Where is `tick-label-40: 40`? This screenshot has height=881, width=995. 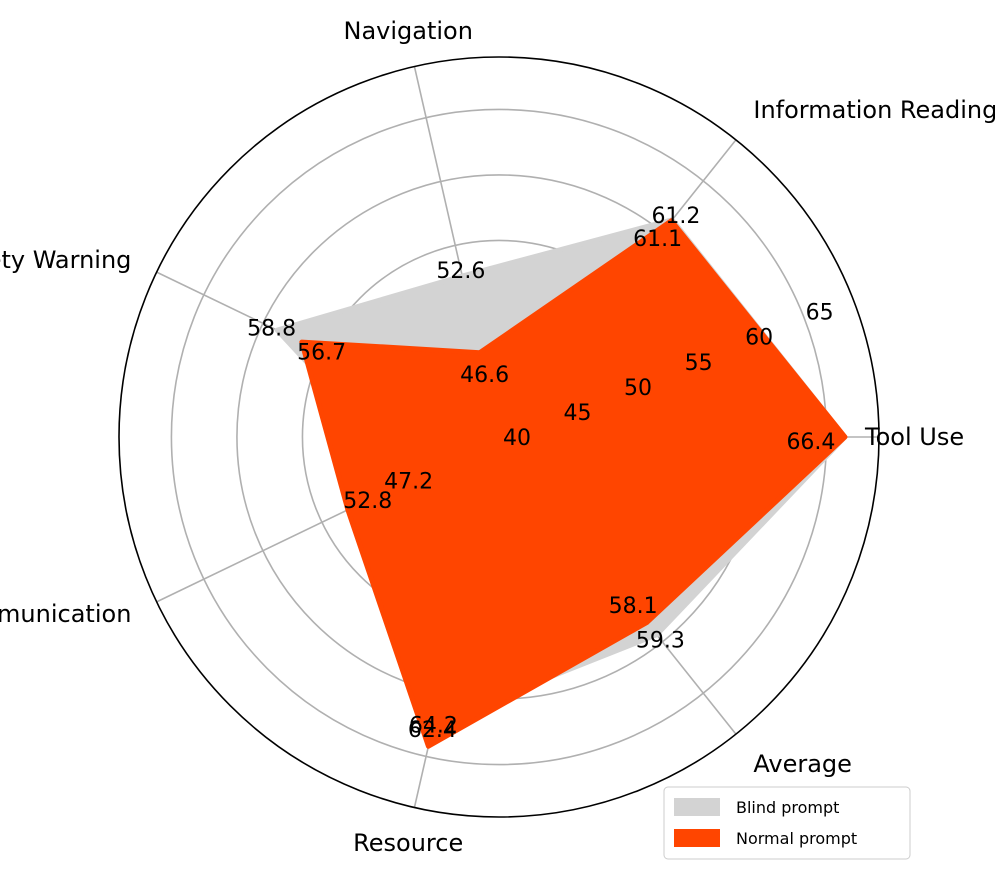 tick-label-40: 40 is located at coordinates (517, 438).